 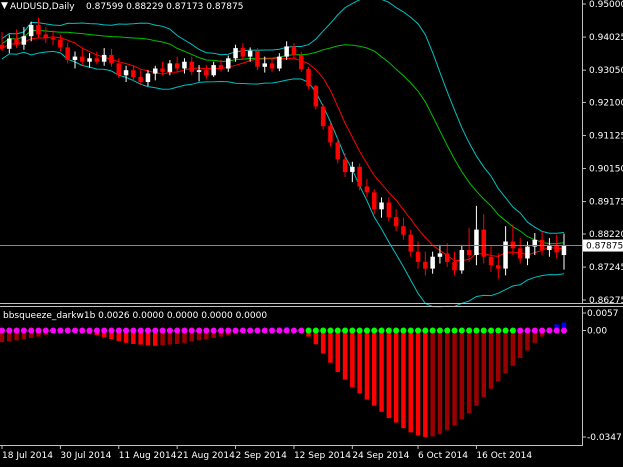 What do you see at coordinates (606, 268) in the screenshot?
I see `y-tick-label: 0.87245` at bounding box center [606, 268].